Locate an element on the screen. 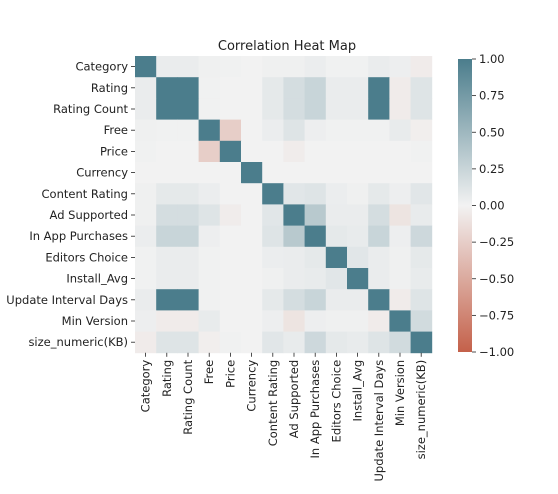  x-tick-label: Category is located at coordinates (146, 386).